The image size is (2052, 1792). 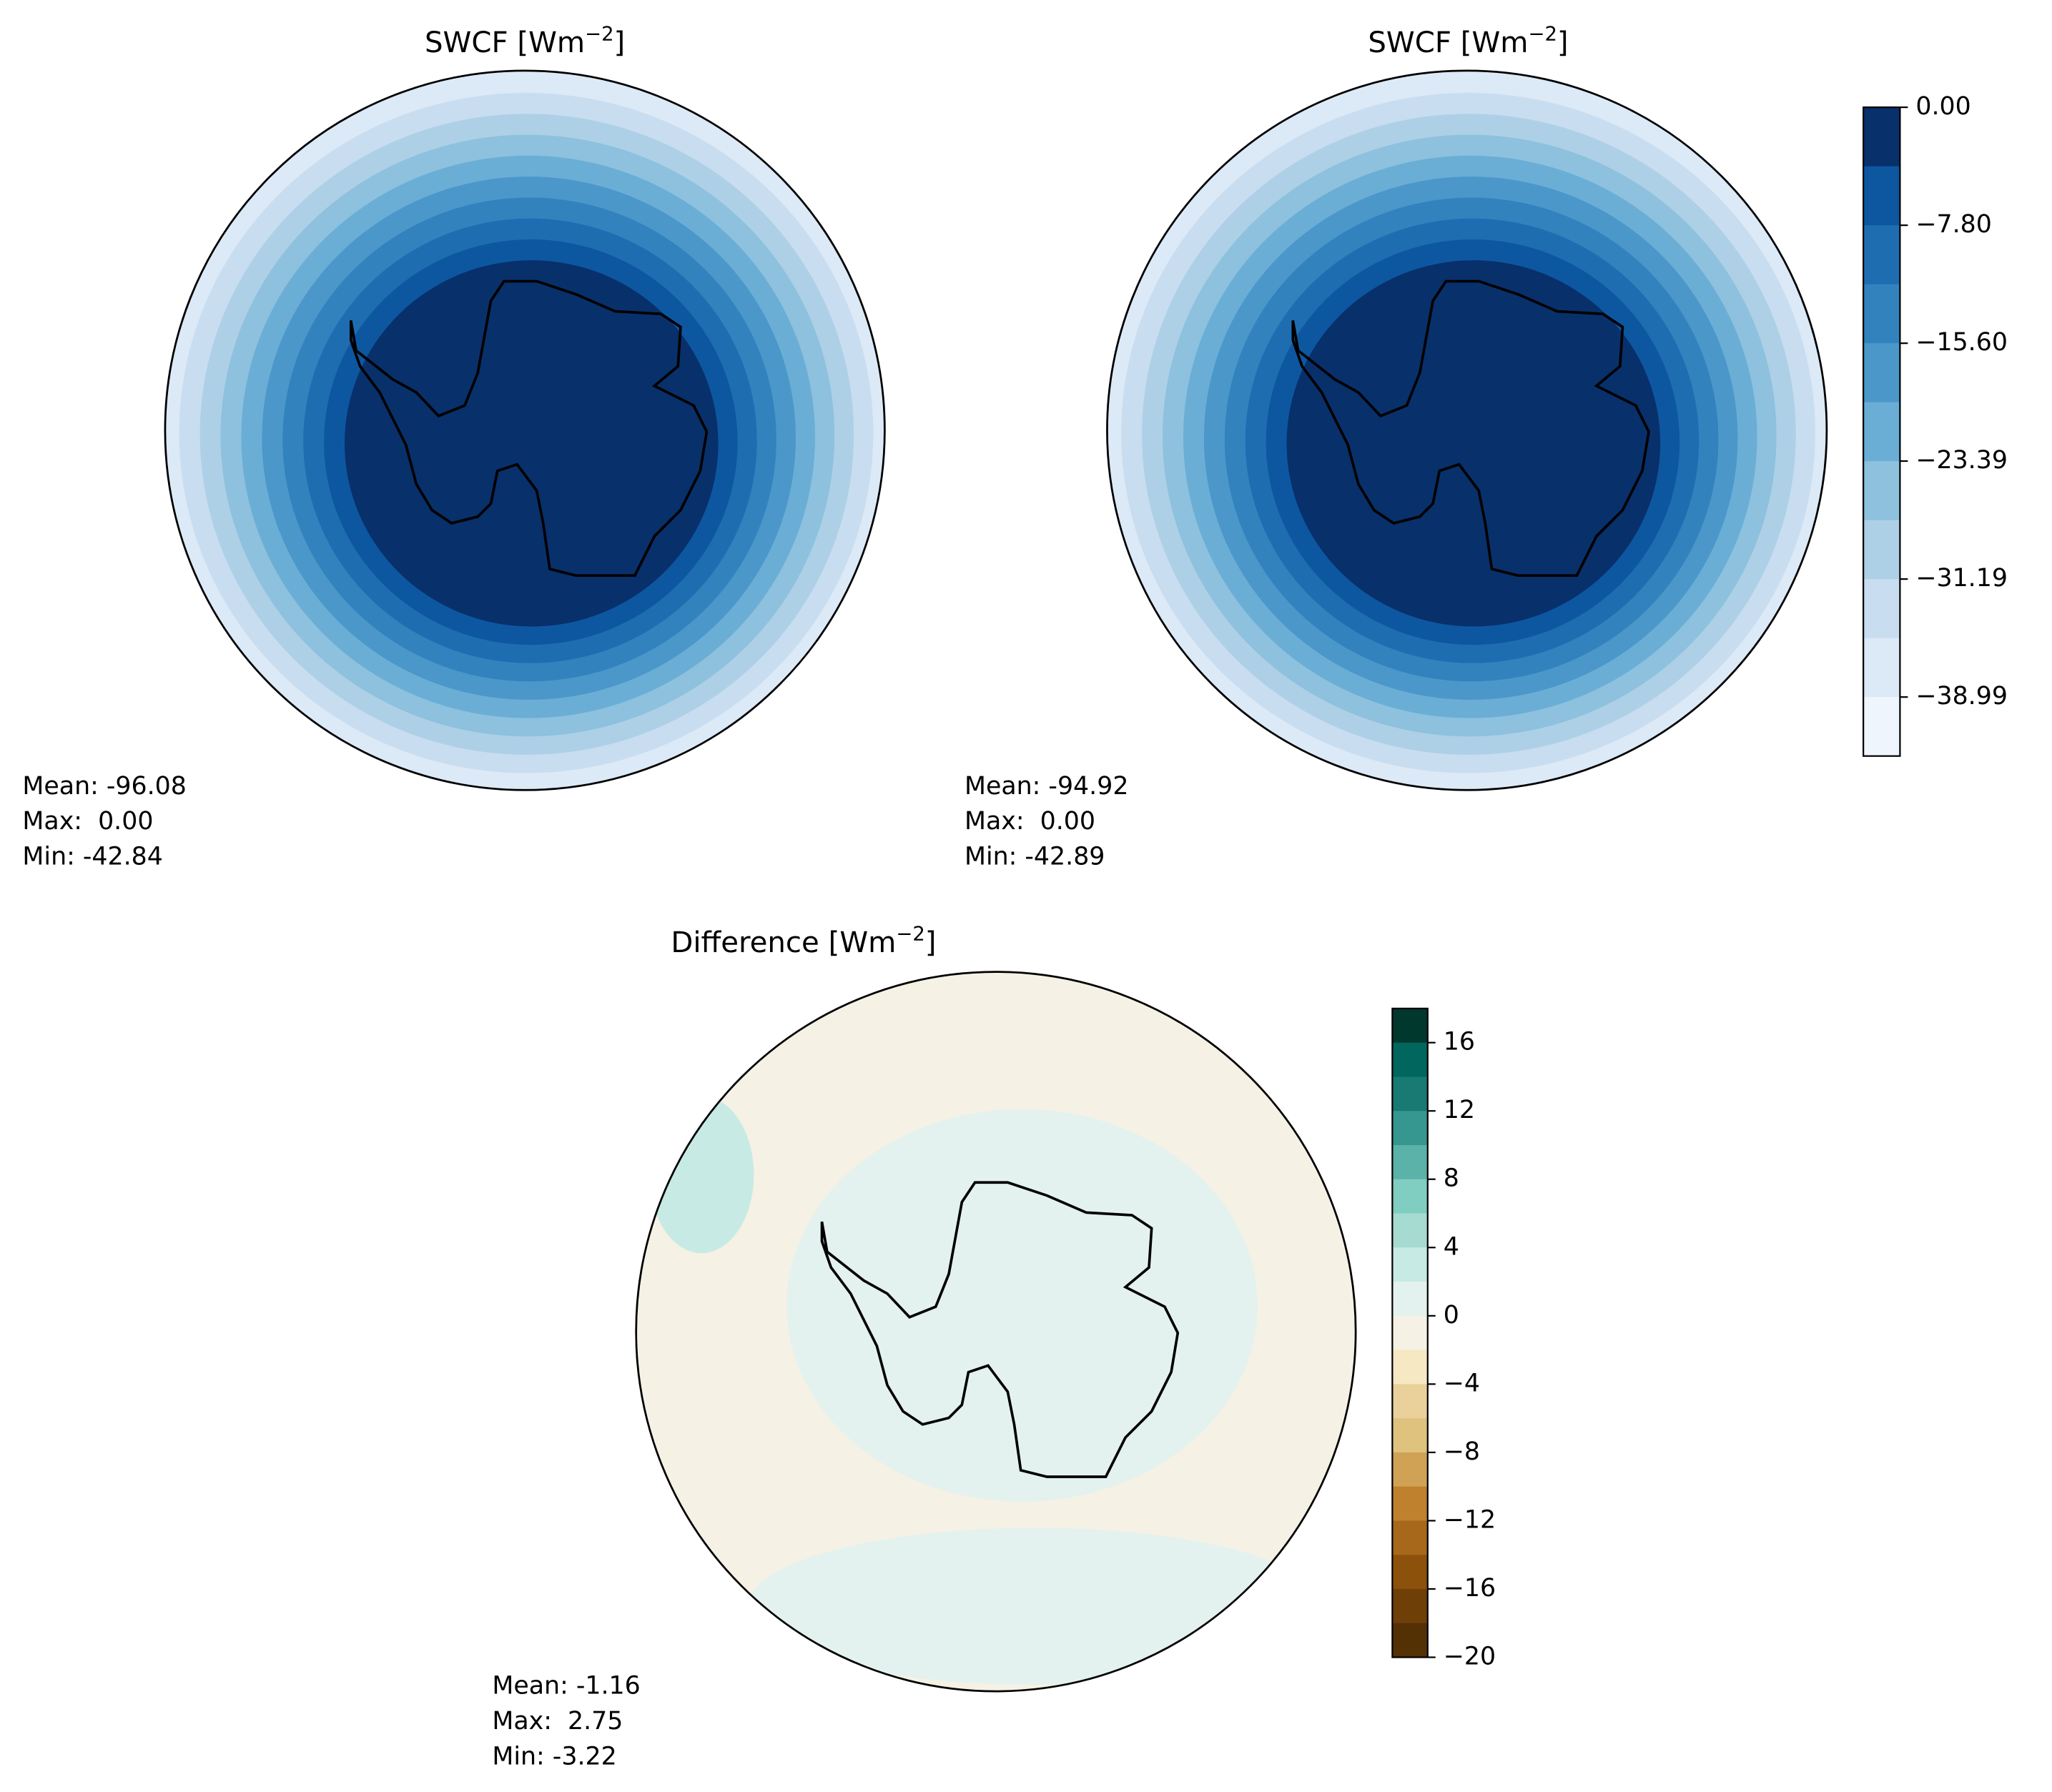 What do you see at coordinates (1459, 1110) in the screenshot?
I see `colorbar-tick-label: 12` at bounding box center [1459, 1110].